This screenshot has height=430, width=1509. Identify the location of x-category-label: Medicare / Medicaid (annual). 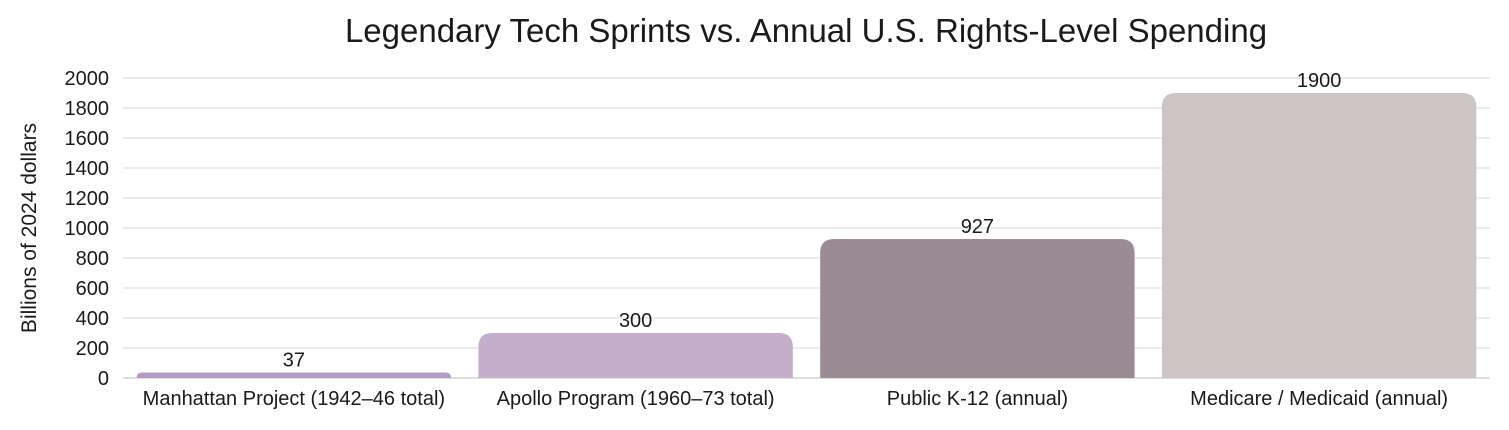
(1319, 399).